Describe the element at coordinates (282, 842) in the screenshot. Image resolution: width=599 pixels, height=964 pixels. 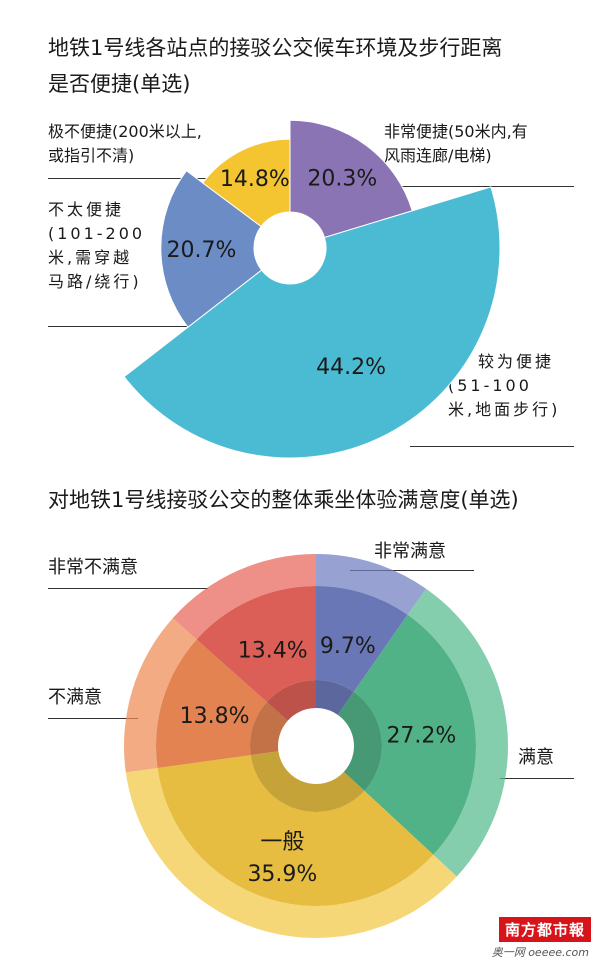
I see `chart2-category-label-2: 一般` at that location.